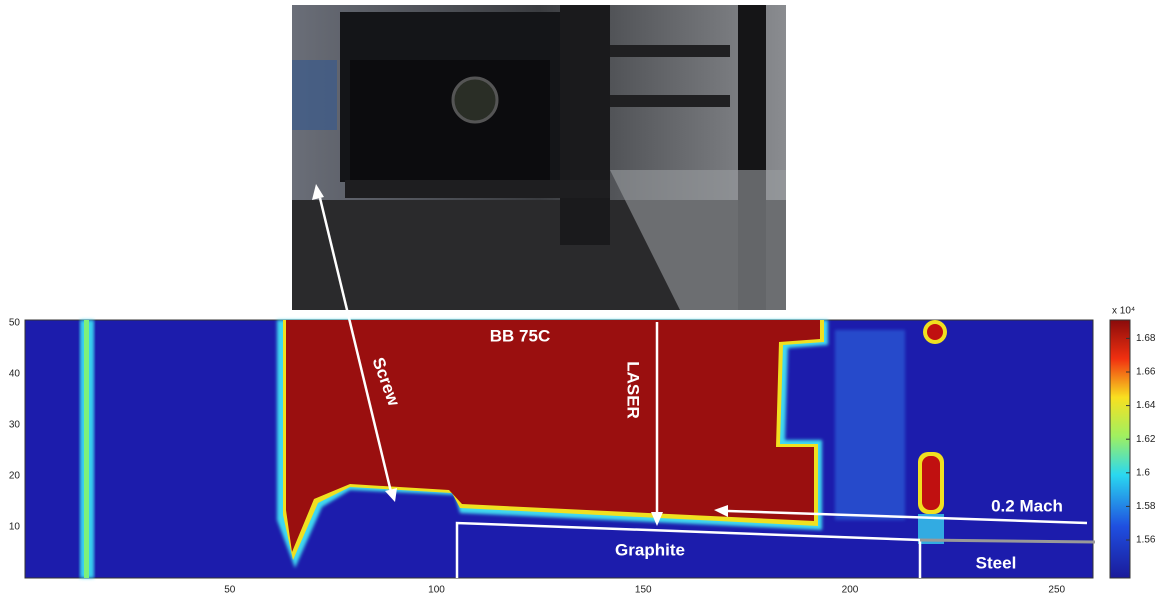  What do you see at coordinates (15, 323) in the screenshot?
I see `y-tick-label: 50` at bounding box center [15, 323].